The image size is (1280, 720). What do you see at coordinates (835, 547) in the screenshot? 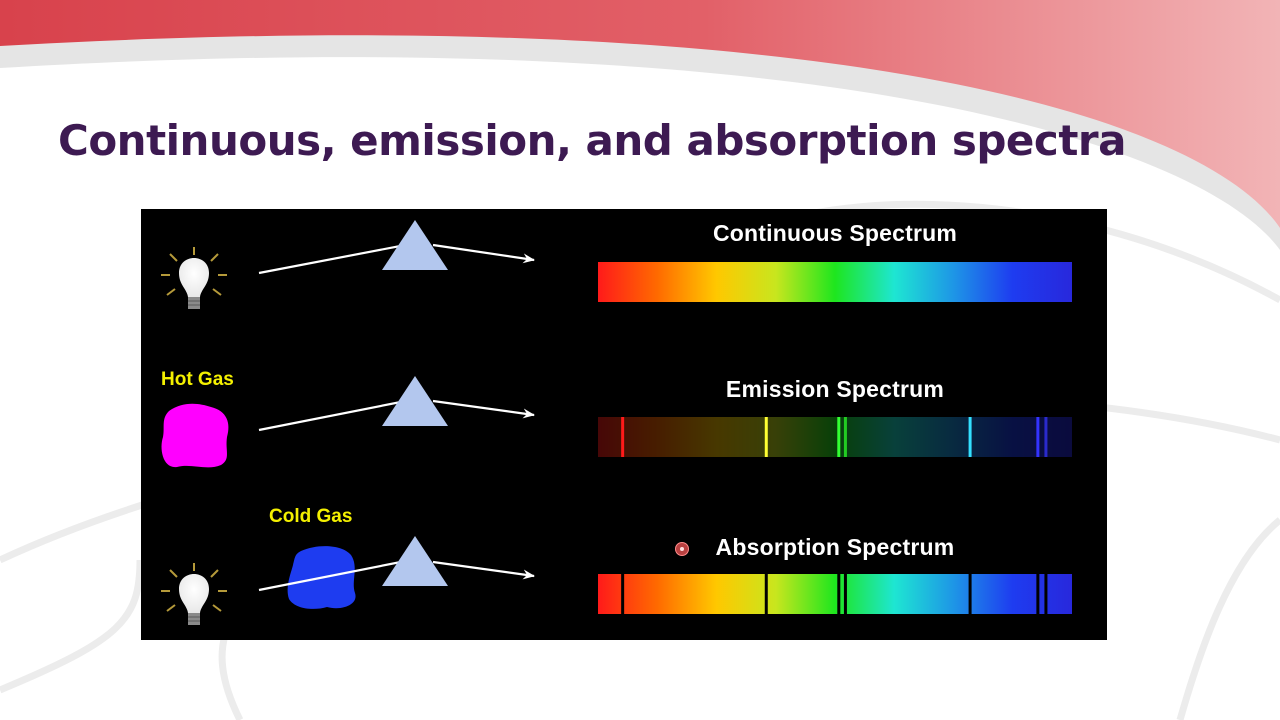
I see `absorption-spectrum-title: Absorption Spectrum` at bounding box center [835, 547].